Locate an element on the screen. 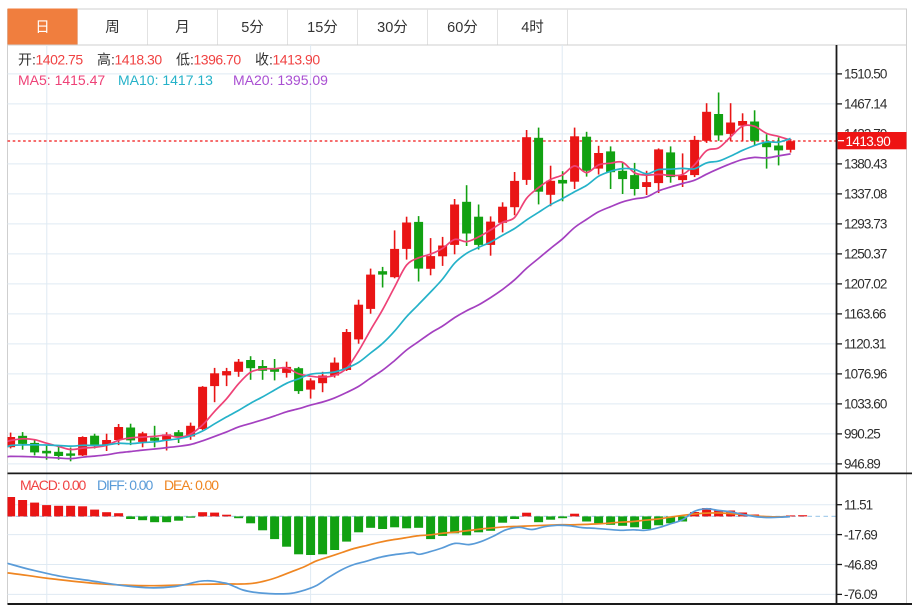 This screenshot has height=606, width=912. svg-text: 1337.08 is located at coordinates (865, 194).